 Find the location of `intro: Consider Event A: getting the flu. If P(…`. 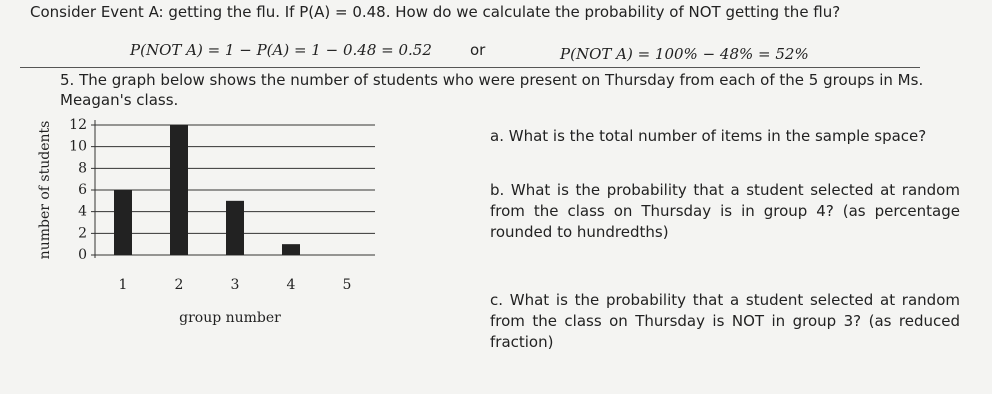

intro: Consider Event A: getting the flu. If P(… is located at coordinates (435, 12).